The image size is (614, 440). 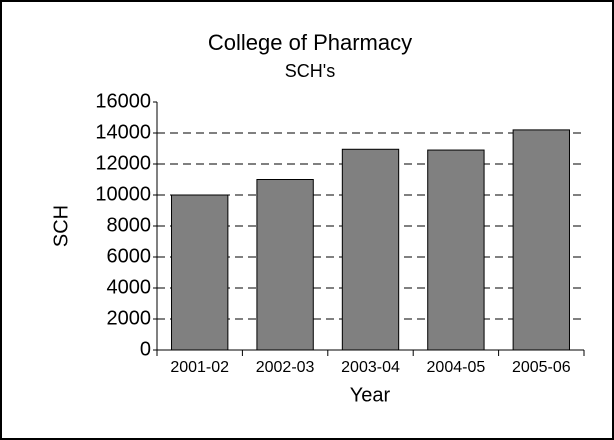 I want to click on y-tick-label: 16000, so click(x=123, y=101).